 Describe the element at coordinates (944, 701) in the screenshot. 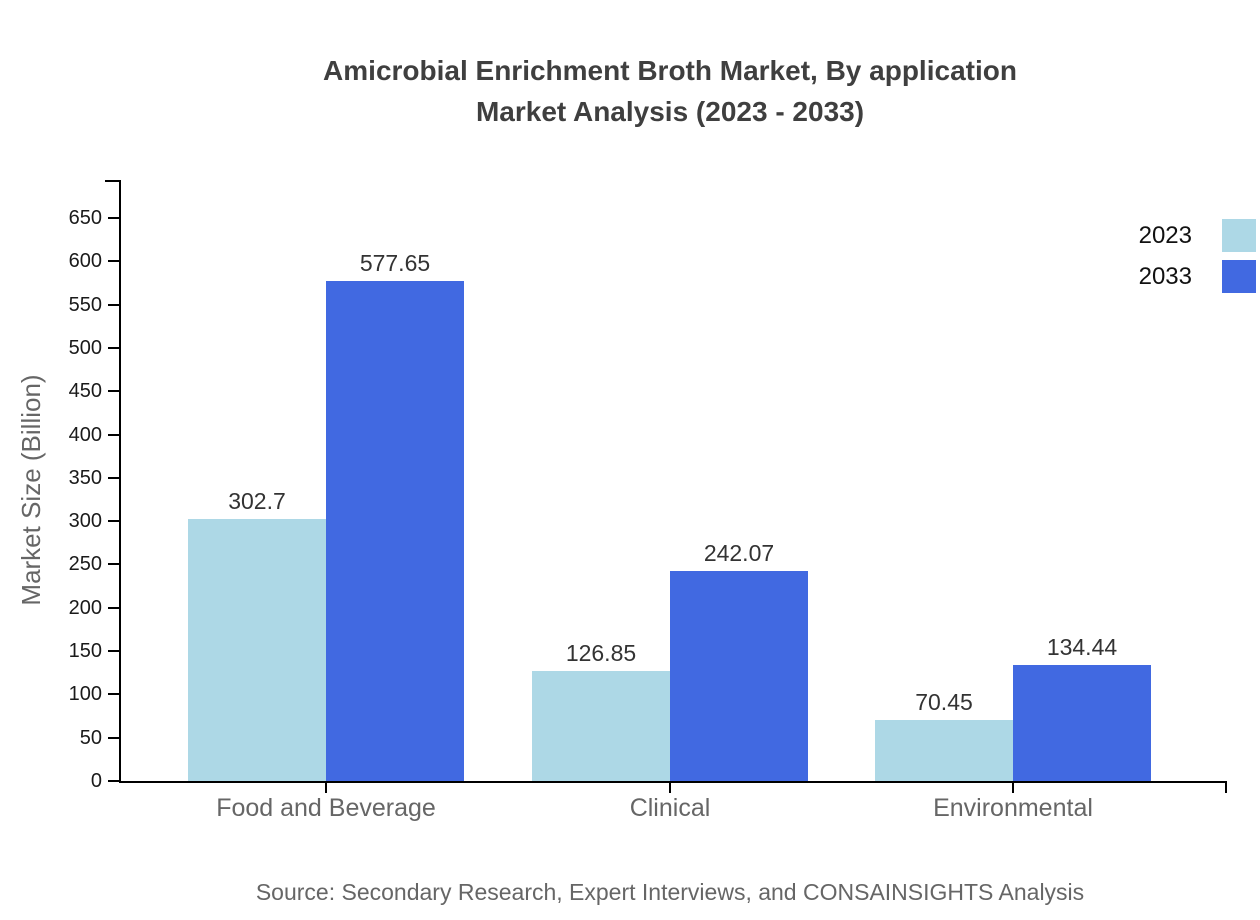

I see `bar-value-label-2023-environmental: 70.45` at that location.